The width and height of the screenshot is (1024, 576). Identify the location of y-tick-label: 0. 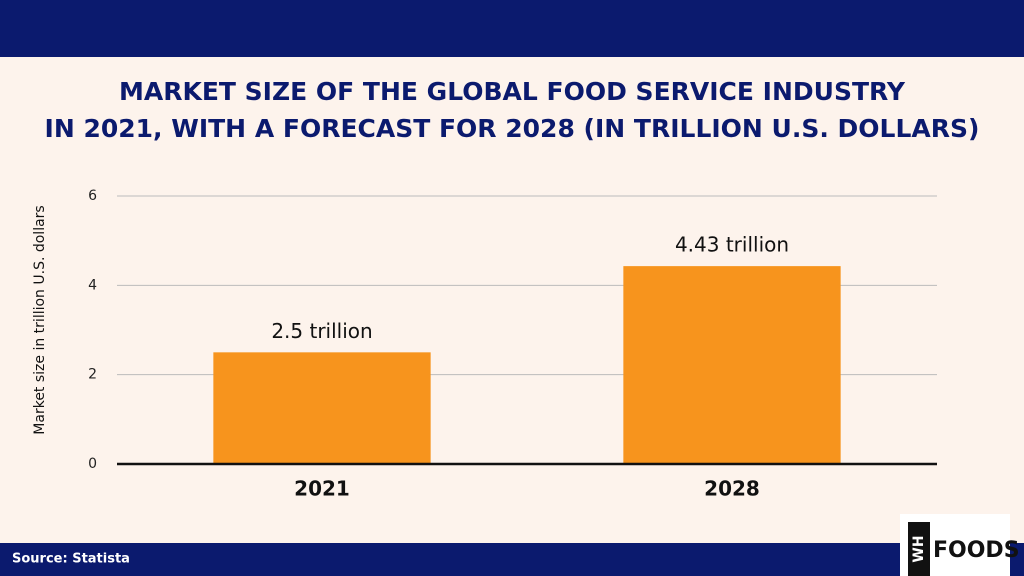
(92, 464).